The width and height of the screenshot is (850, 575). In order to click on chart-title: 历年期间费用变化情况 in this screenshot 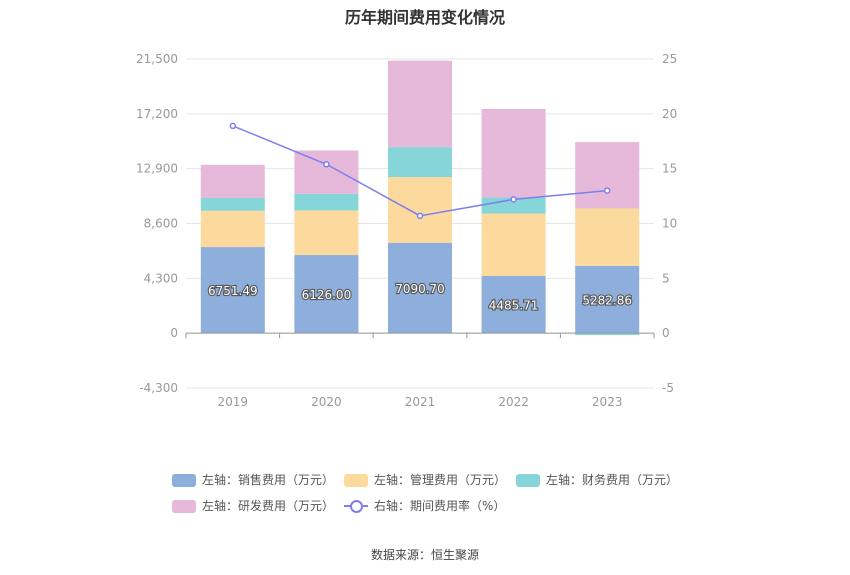, I will do `click(424, 17)`.